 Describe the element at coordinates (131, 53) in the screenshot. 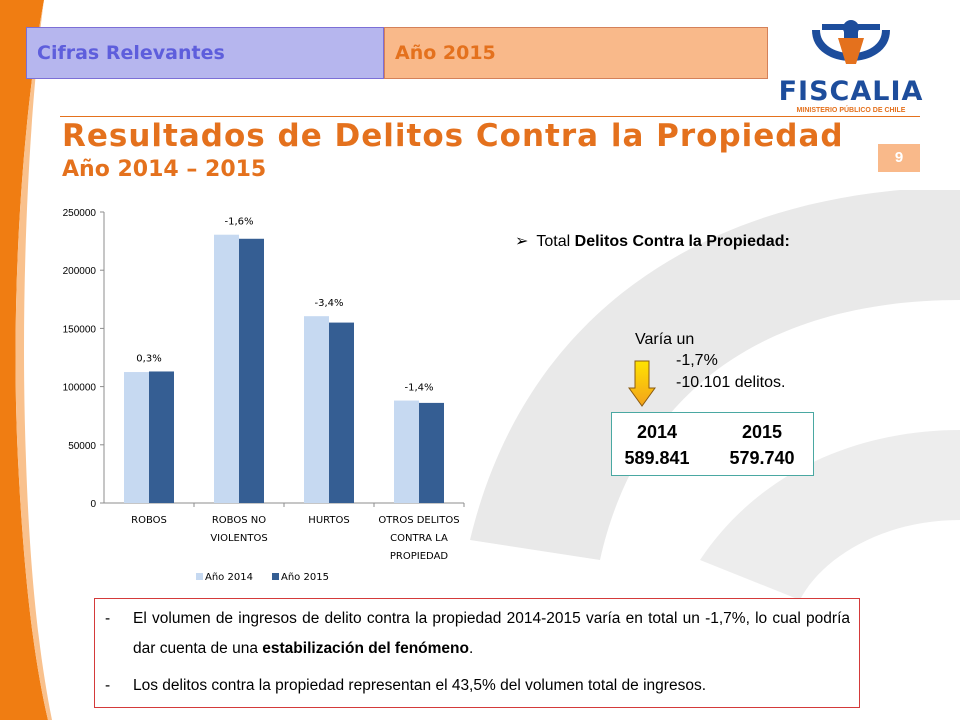

I see `header-left-text: Cifras Relevantes` at that location.